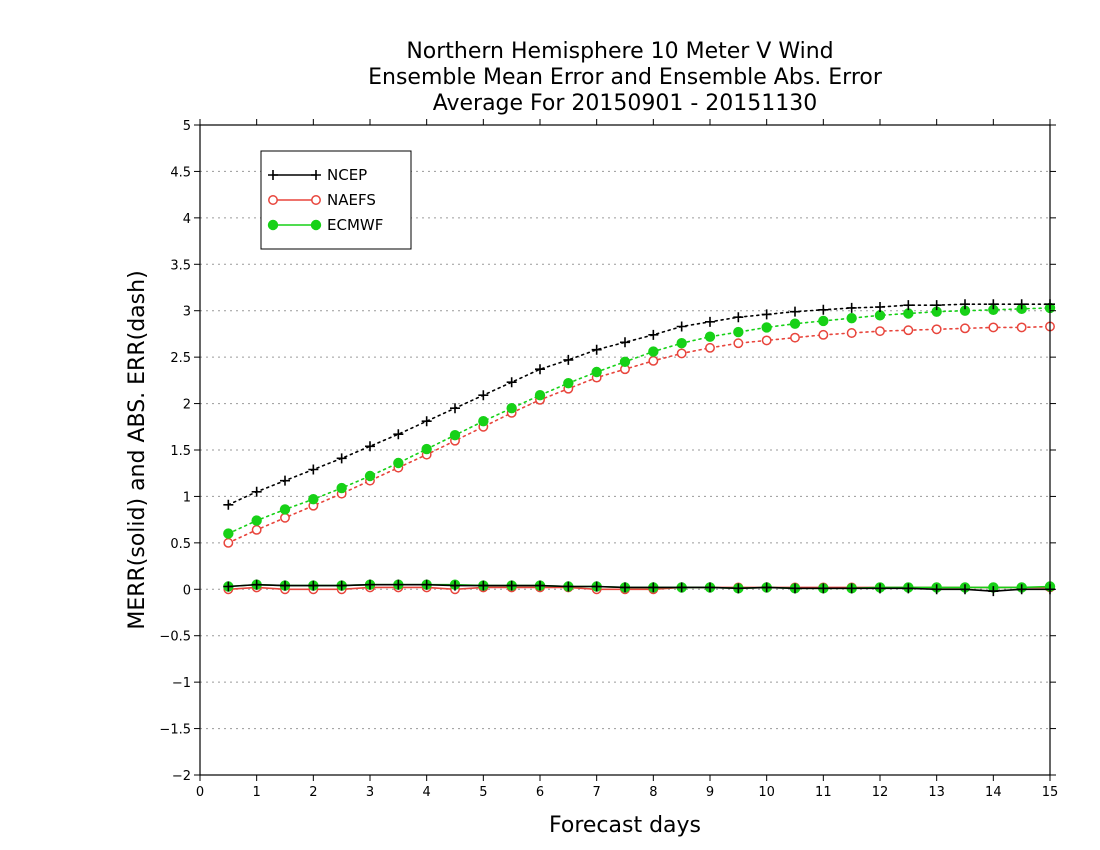  I want to click on x-tick-label: 10, so click(766, 792).